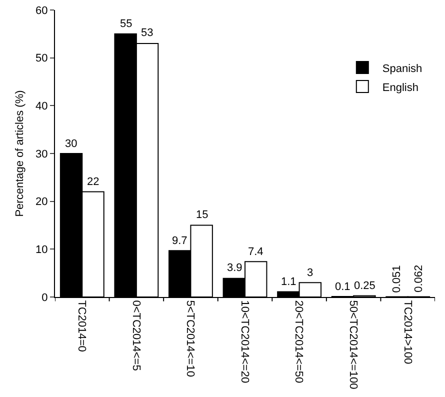 The image size is (445, 397). What do you see at coordinates (126, 24) in the screenshot?
I see `data-label: 55` at bounding box center [126, 24].